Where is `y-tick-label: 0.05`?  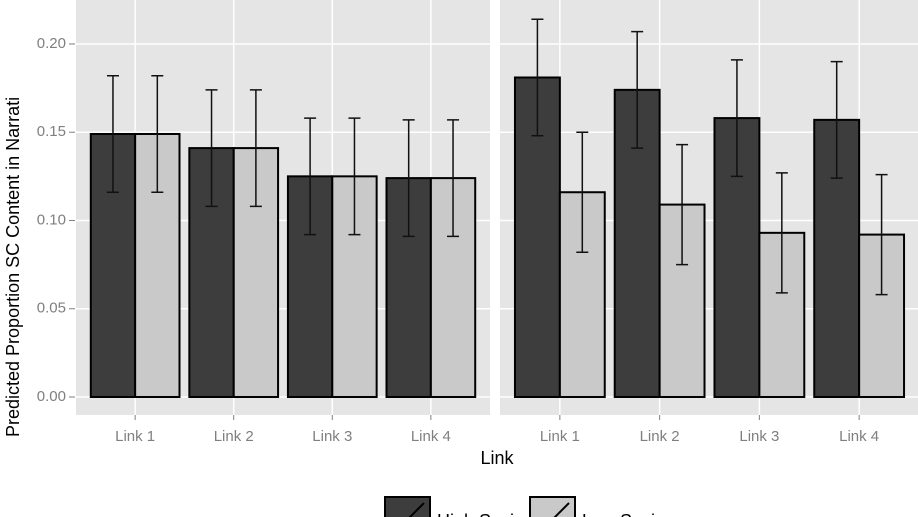 y-tick-label: 0.05 is located at coordinates (51, 308).